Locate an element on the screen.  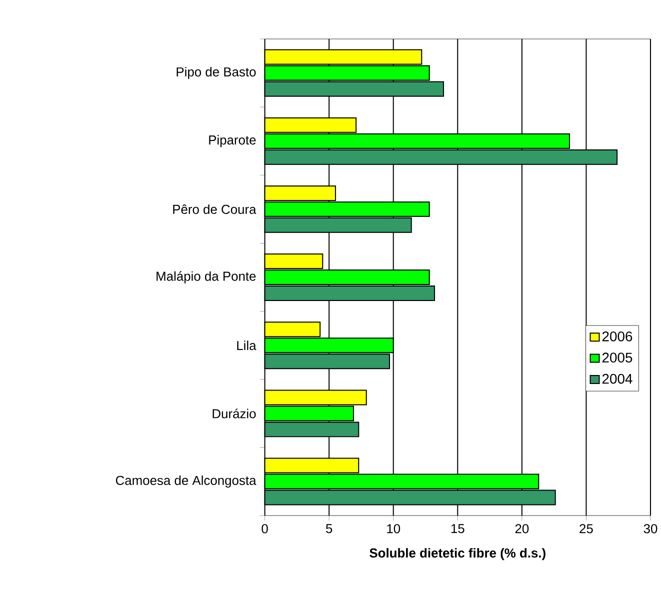
x-tick-label: 15 is located at coordinates (457, 529).